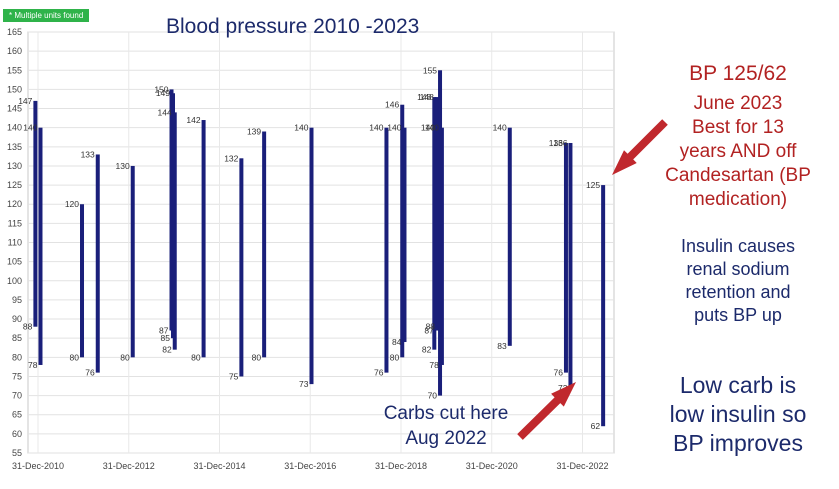  I want to click on diastolic-label: 84, so click(397, 342).